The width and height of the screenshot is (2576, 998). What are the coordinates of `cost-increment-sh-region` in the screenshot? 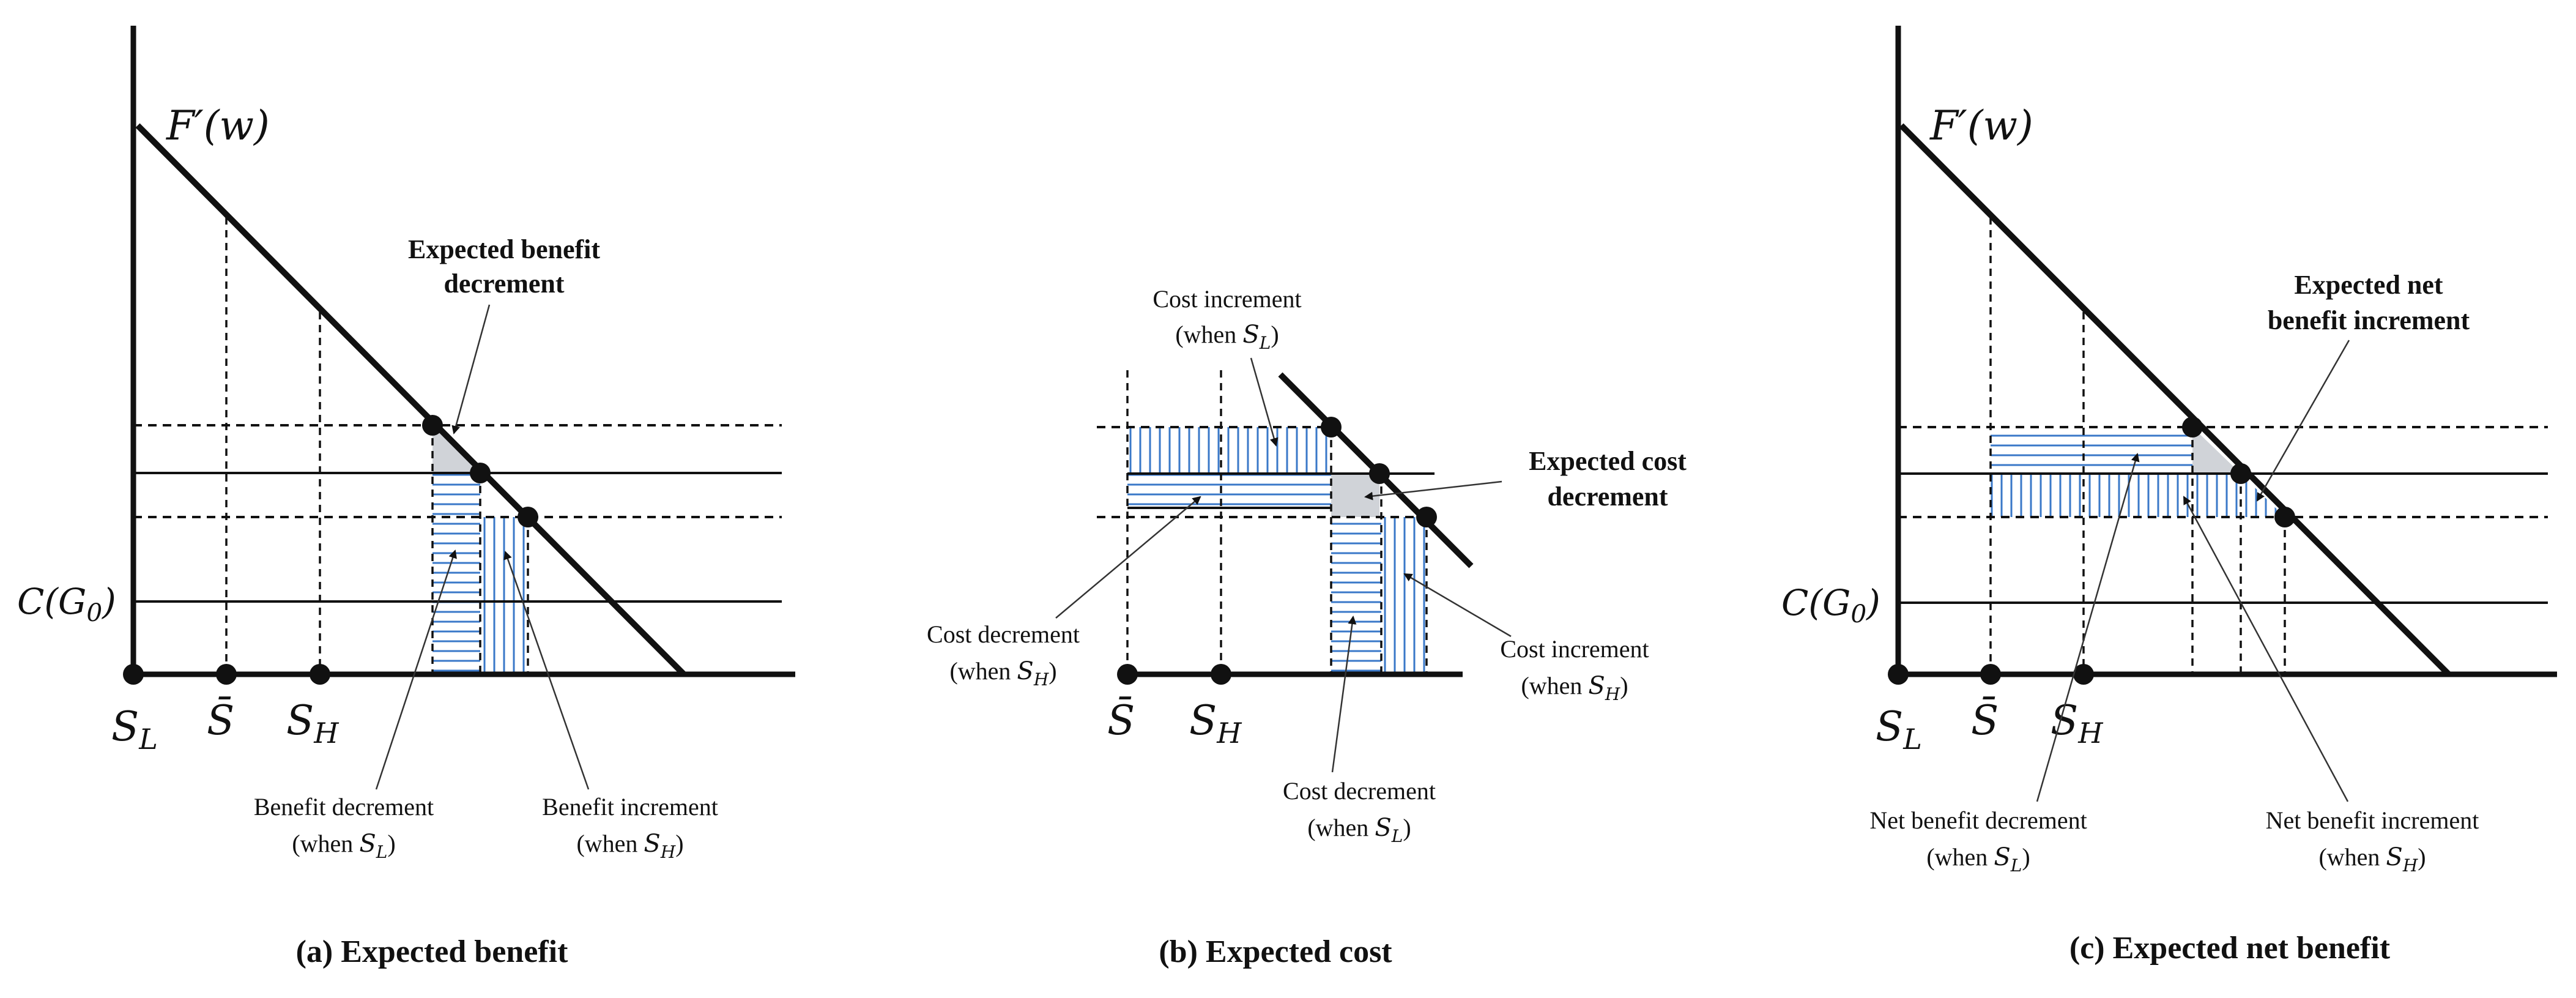 It's located at (1404, 595).